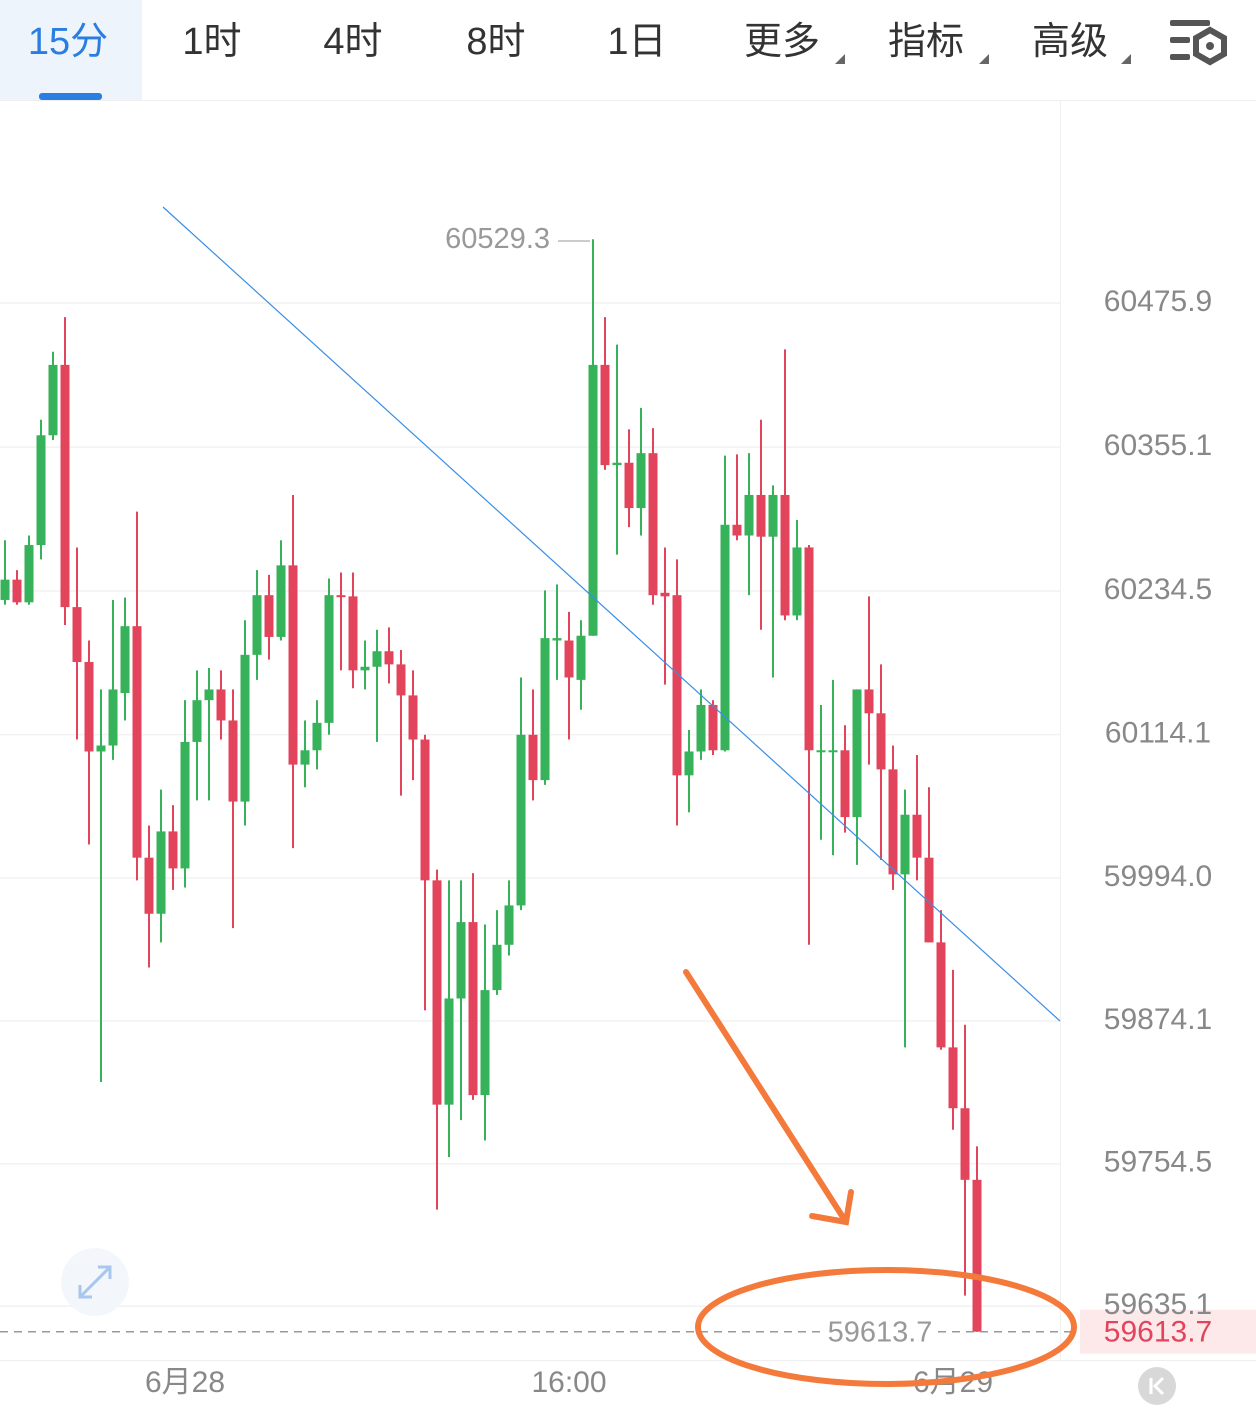  What do you see at coordinates (926, 42) in the screenshot?
I see `tab: 指标` at bounding box center [926, 42].